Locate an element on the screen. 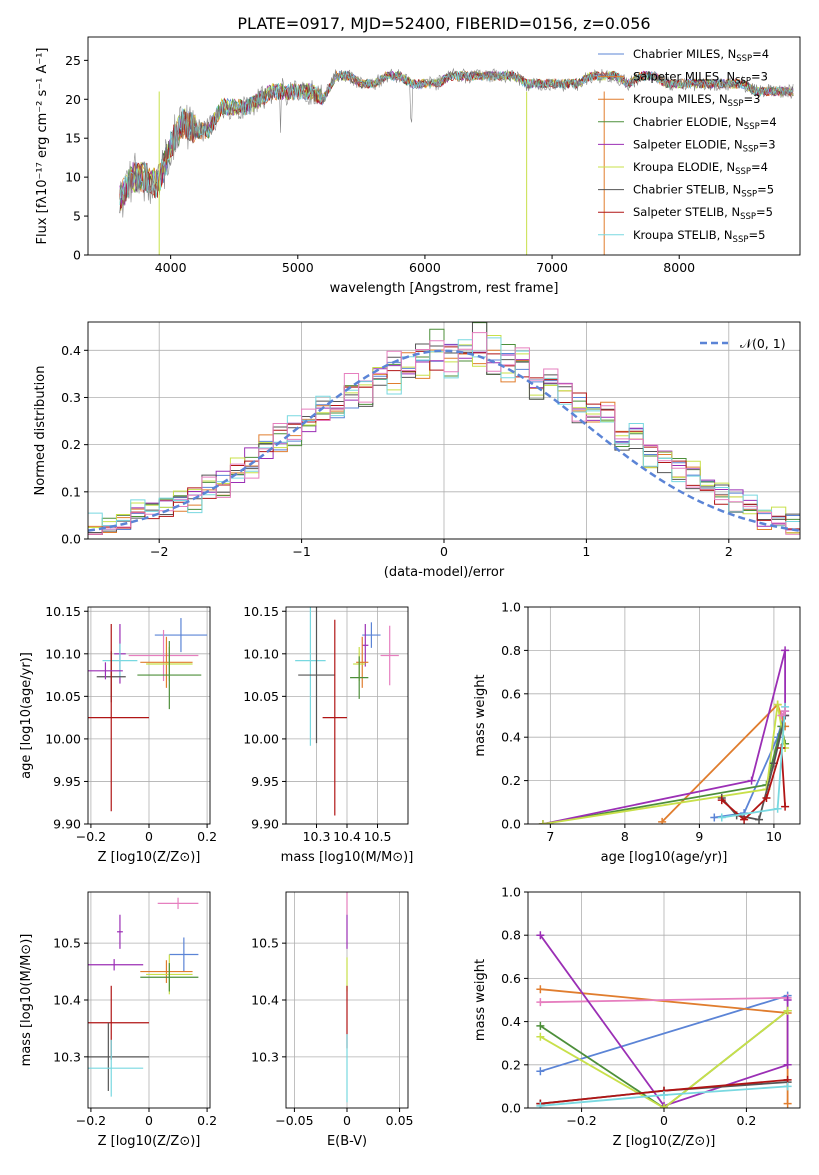  x-tick-label: 10.4 is located at coordinates (347, 836).